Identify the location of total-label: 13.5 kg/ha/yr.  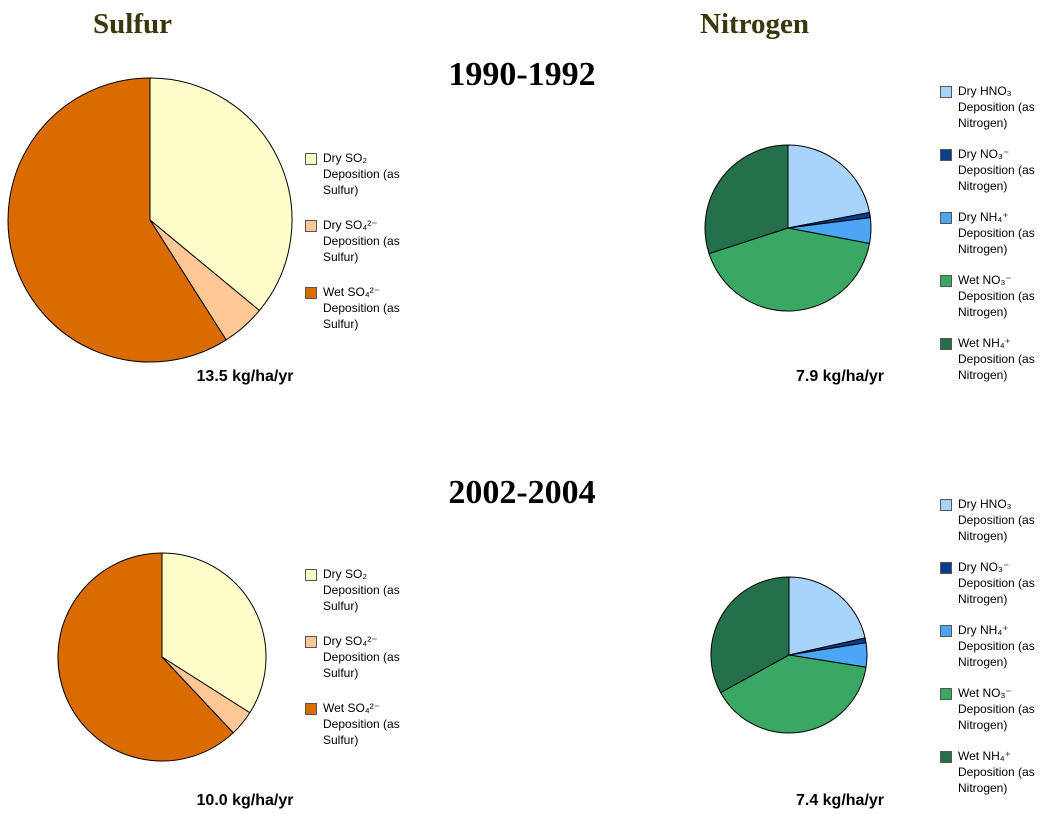
(245, 376).